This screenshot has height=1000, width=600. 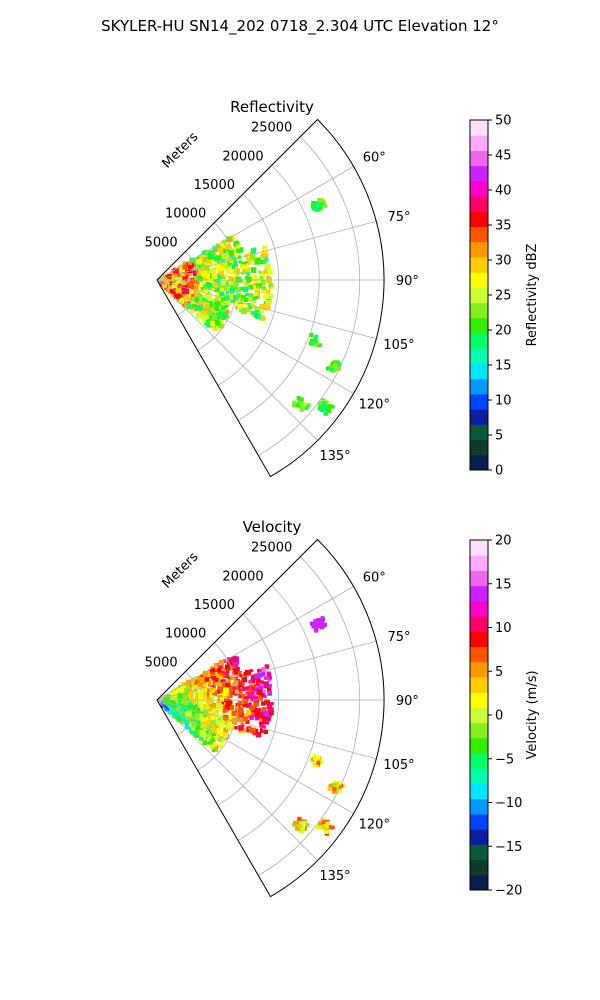 What do you see at coordinates (185, 634) in the screenshot?
I see `range-tick-label: 10000` at bounding box center [185, 634].